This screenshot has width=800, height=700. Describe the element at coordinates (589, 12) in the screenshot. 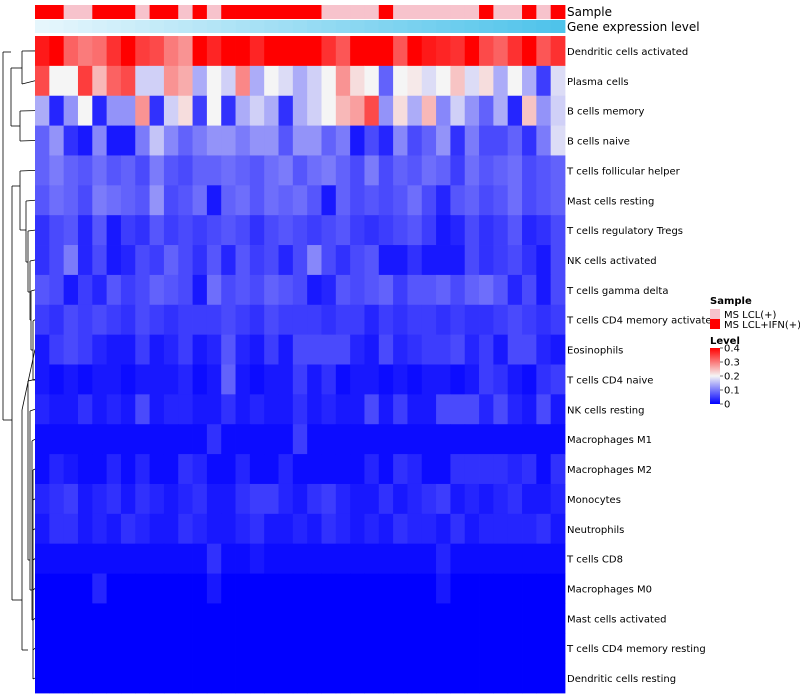

I see `sample-annotation-label: Sample` at that location.